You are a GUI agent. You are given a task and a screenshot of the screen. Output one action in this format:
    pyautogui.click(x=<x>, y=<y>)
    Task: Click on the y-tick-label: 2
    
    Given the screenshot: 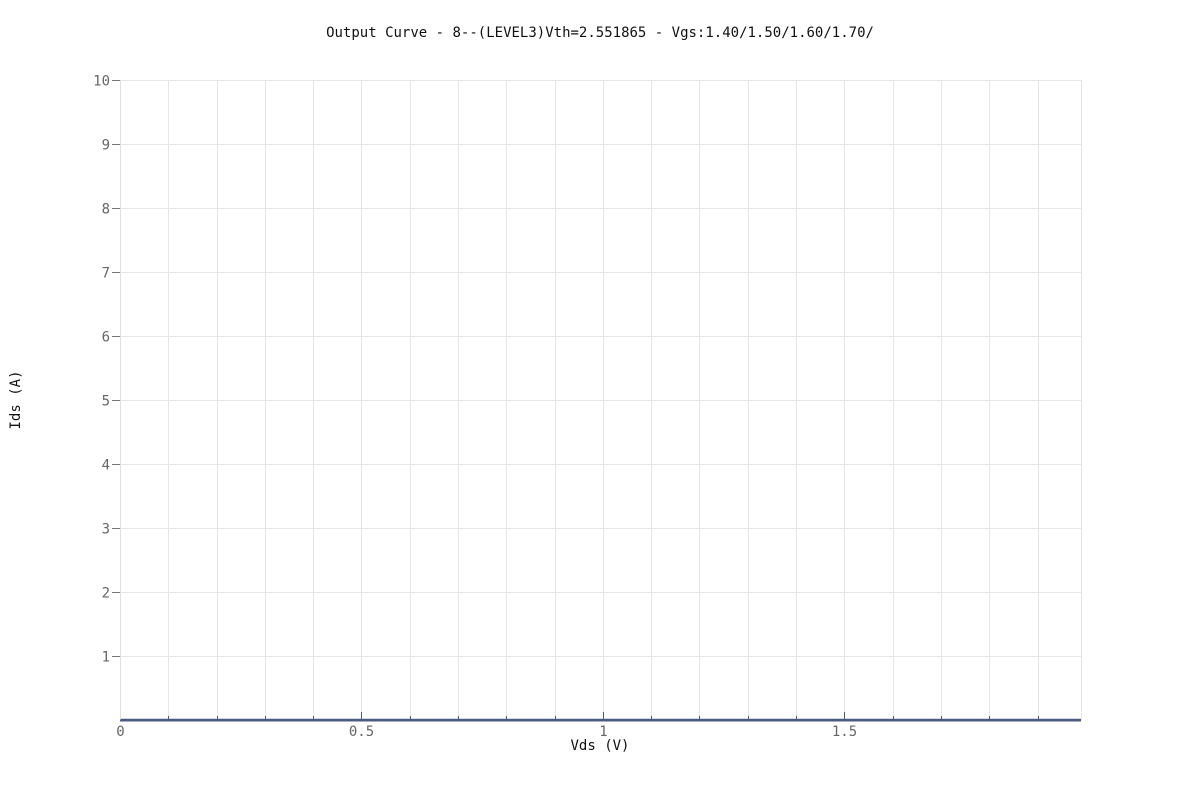 What is the action you would take?
    pyautogui.click(x=106, y=594)
    